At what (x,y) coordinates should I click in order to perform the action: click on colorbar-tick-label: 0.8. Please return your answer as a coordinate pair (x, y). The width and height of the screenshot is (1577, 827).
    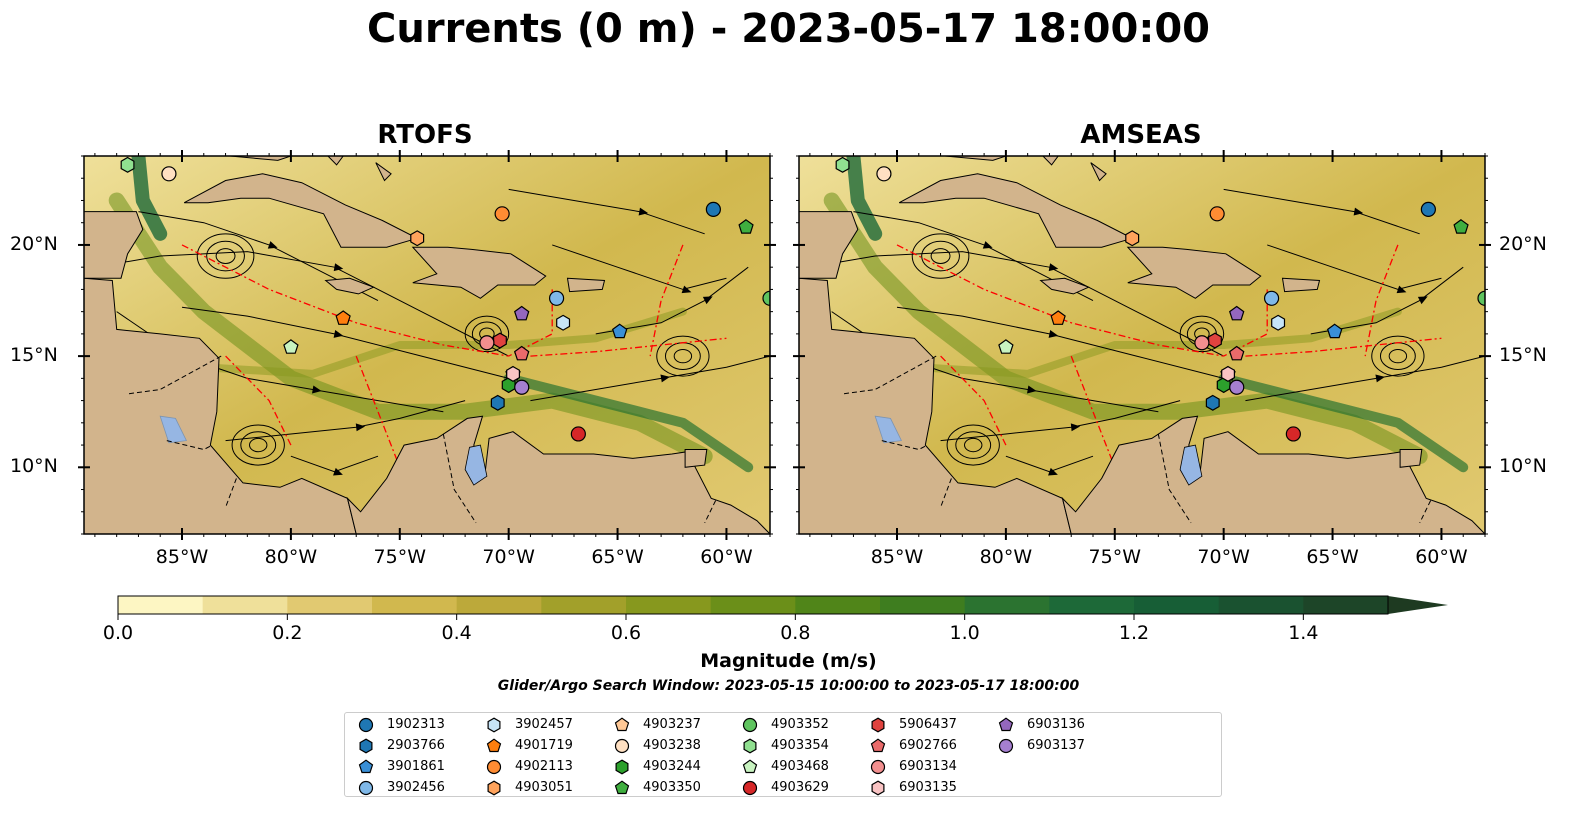
    Looking at the image, I should click on (795, 633).